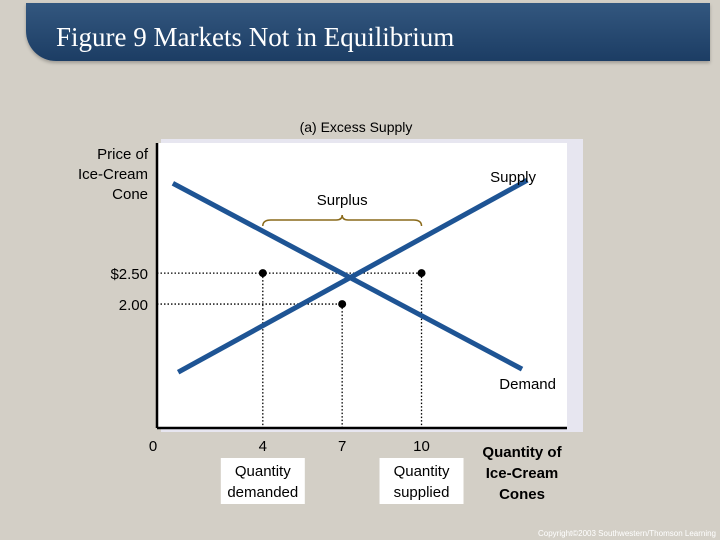 This screenshot has width=720, height=540. What do you see at coordinates (113, 174) in the screenshot?
I see `y-axis-label: Ice-Cream` at bounding box center [113, 174].